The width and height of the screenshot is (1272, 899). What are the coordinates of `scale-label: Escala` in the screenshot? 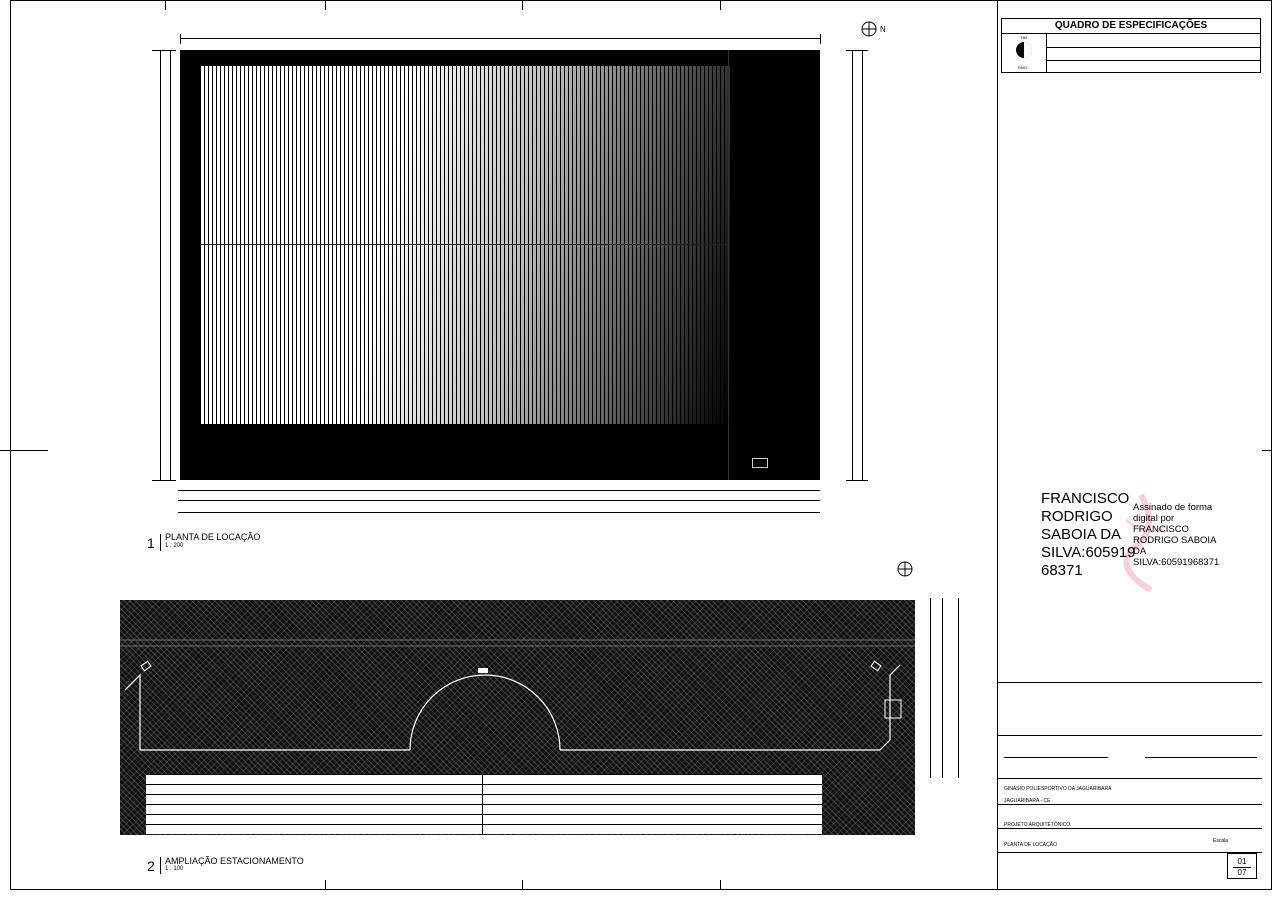 It's located at (1221, 841).